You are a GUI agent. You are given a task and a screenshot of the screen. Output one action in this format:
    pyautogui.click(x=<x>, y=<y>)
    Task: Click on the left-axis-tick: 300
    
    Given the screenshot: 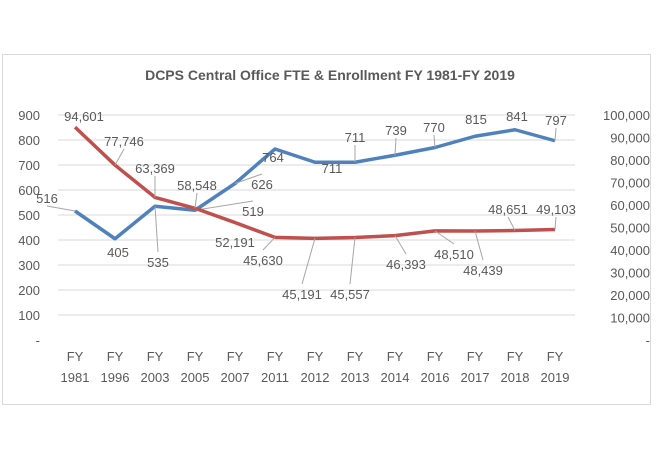 What is the action you would take?
    pyautogui.click(x=29, y=265)
    